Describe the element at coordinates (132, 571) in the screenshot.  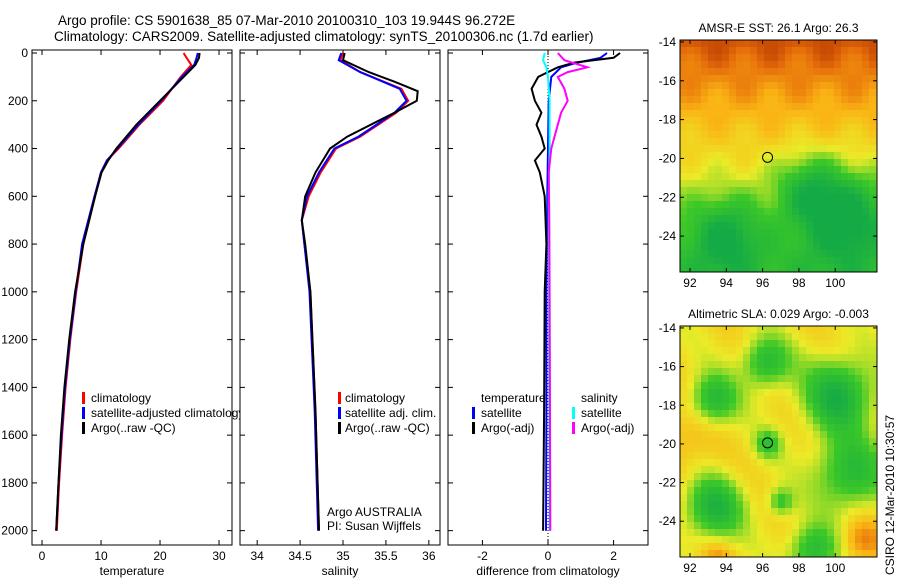
I see `x-axis-label: temperature` at that location.